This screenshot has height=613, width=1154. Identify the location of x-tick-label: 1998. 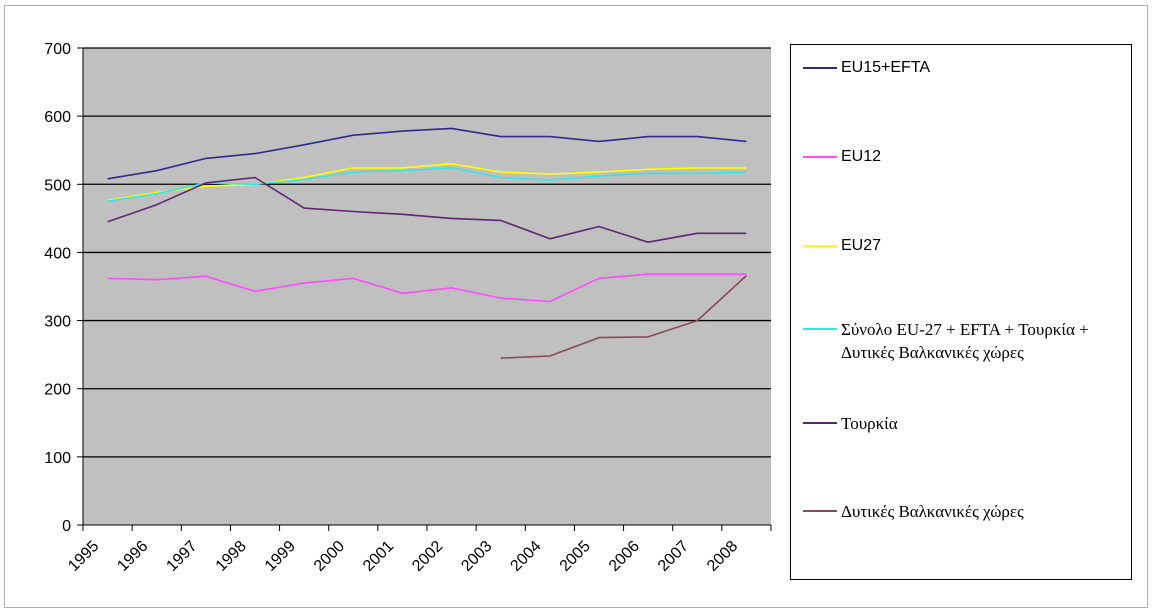
(231, 556).